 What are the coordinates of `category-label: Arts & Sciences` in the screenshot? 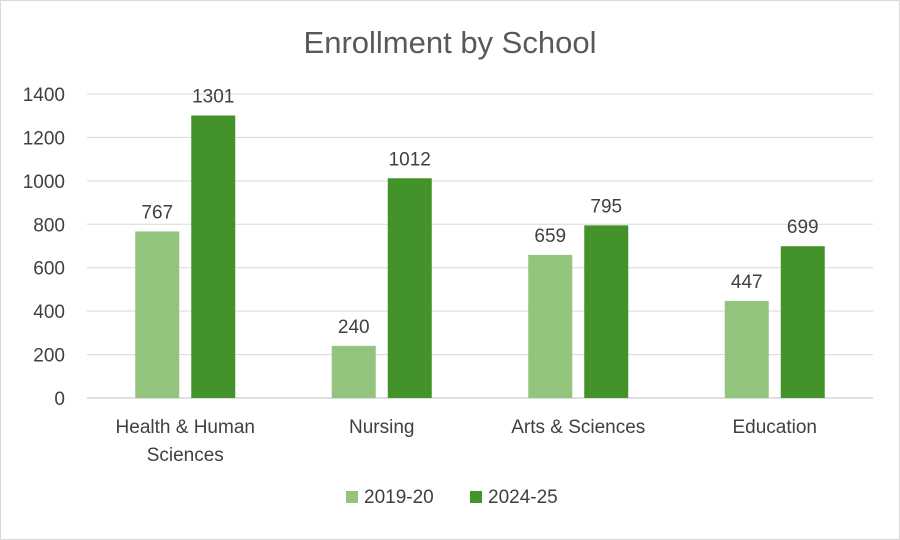 It's located at (578, 427).